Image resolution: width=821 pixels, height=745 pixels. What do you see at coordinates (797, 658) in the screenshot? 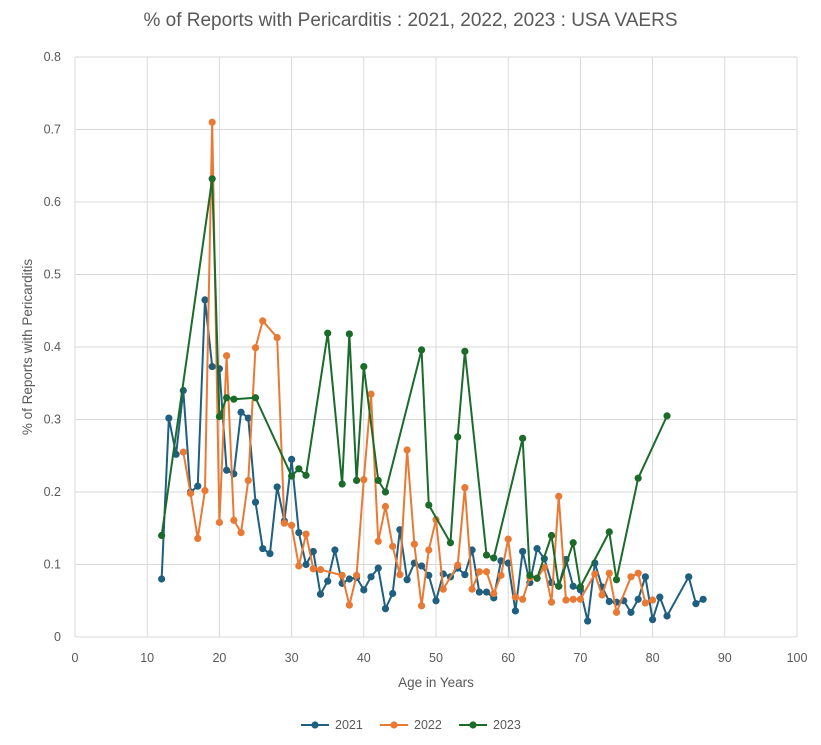
I see `x-tick-label: 100` at bounding box center [797, 658].